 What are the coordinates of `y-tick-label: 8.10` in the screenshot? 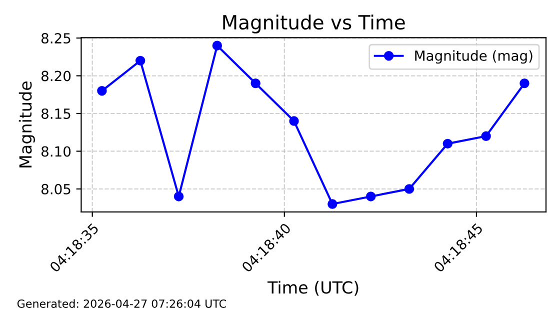 It's located at (56, 151).